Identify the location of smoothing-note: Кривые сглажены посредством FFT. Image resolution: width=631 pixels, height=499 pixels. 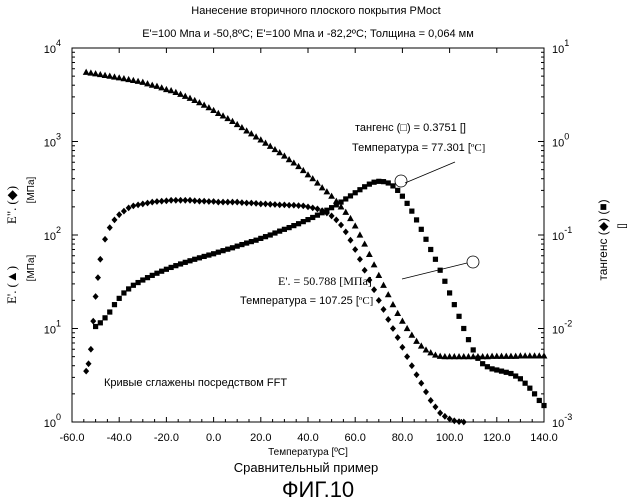
(195, 383).